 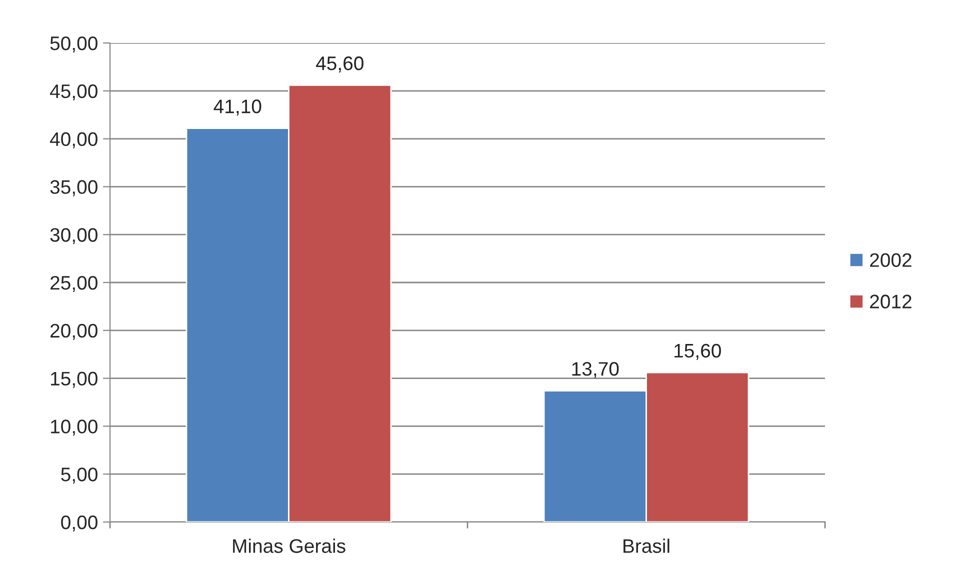 What do you see at coordinates (74, 140) in the screenshot?
I see `y-tick-label: 40,00` at bounding box center [74, 140].